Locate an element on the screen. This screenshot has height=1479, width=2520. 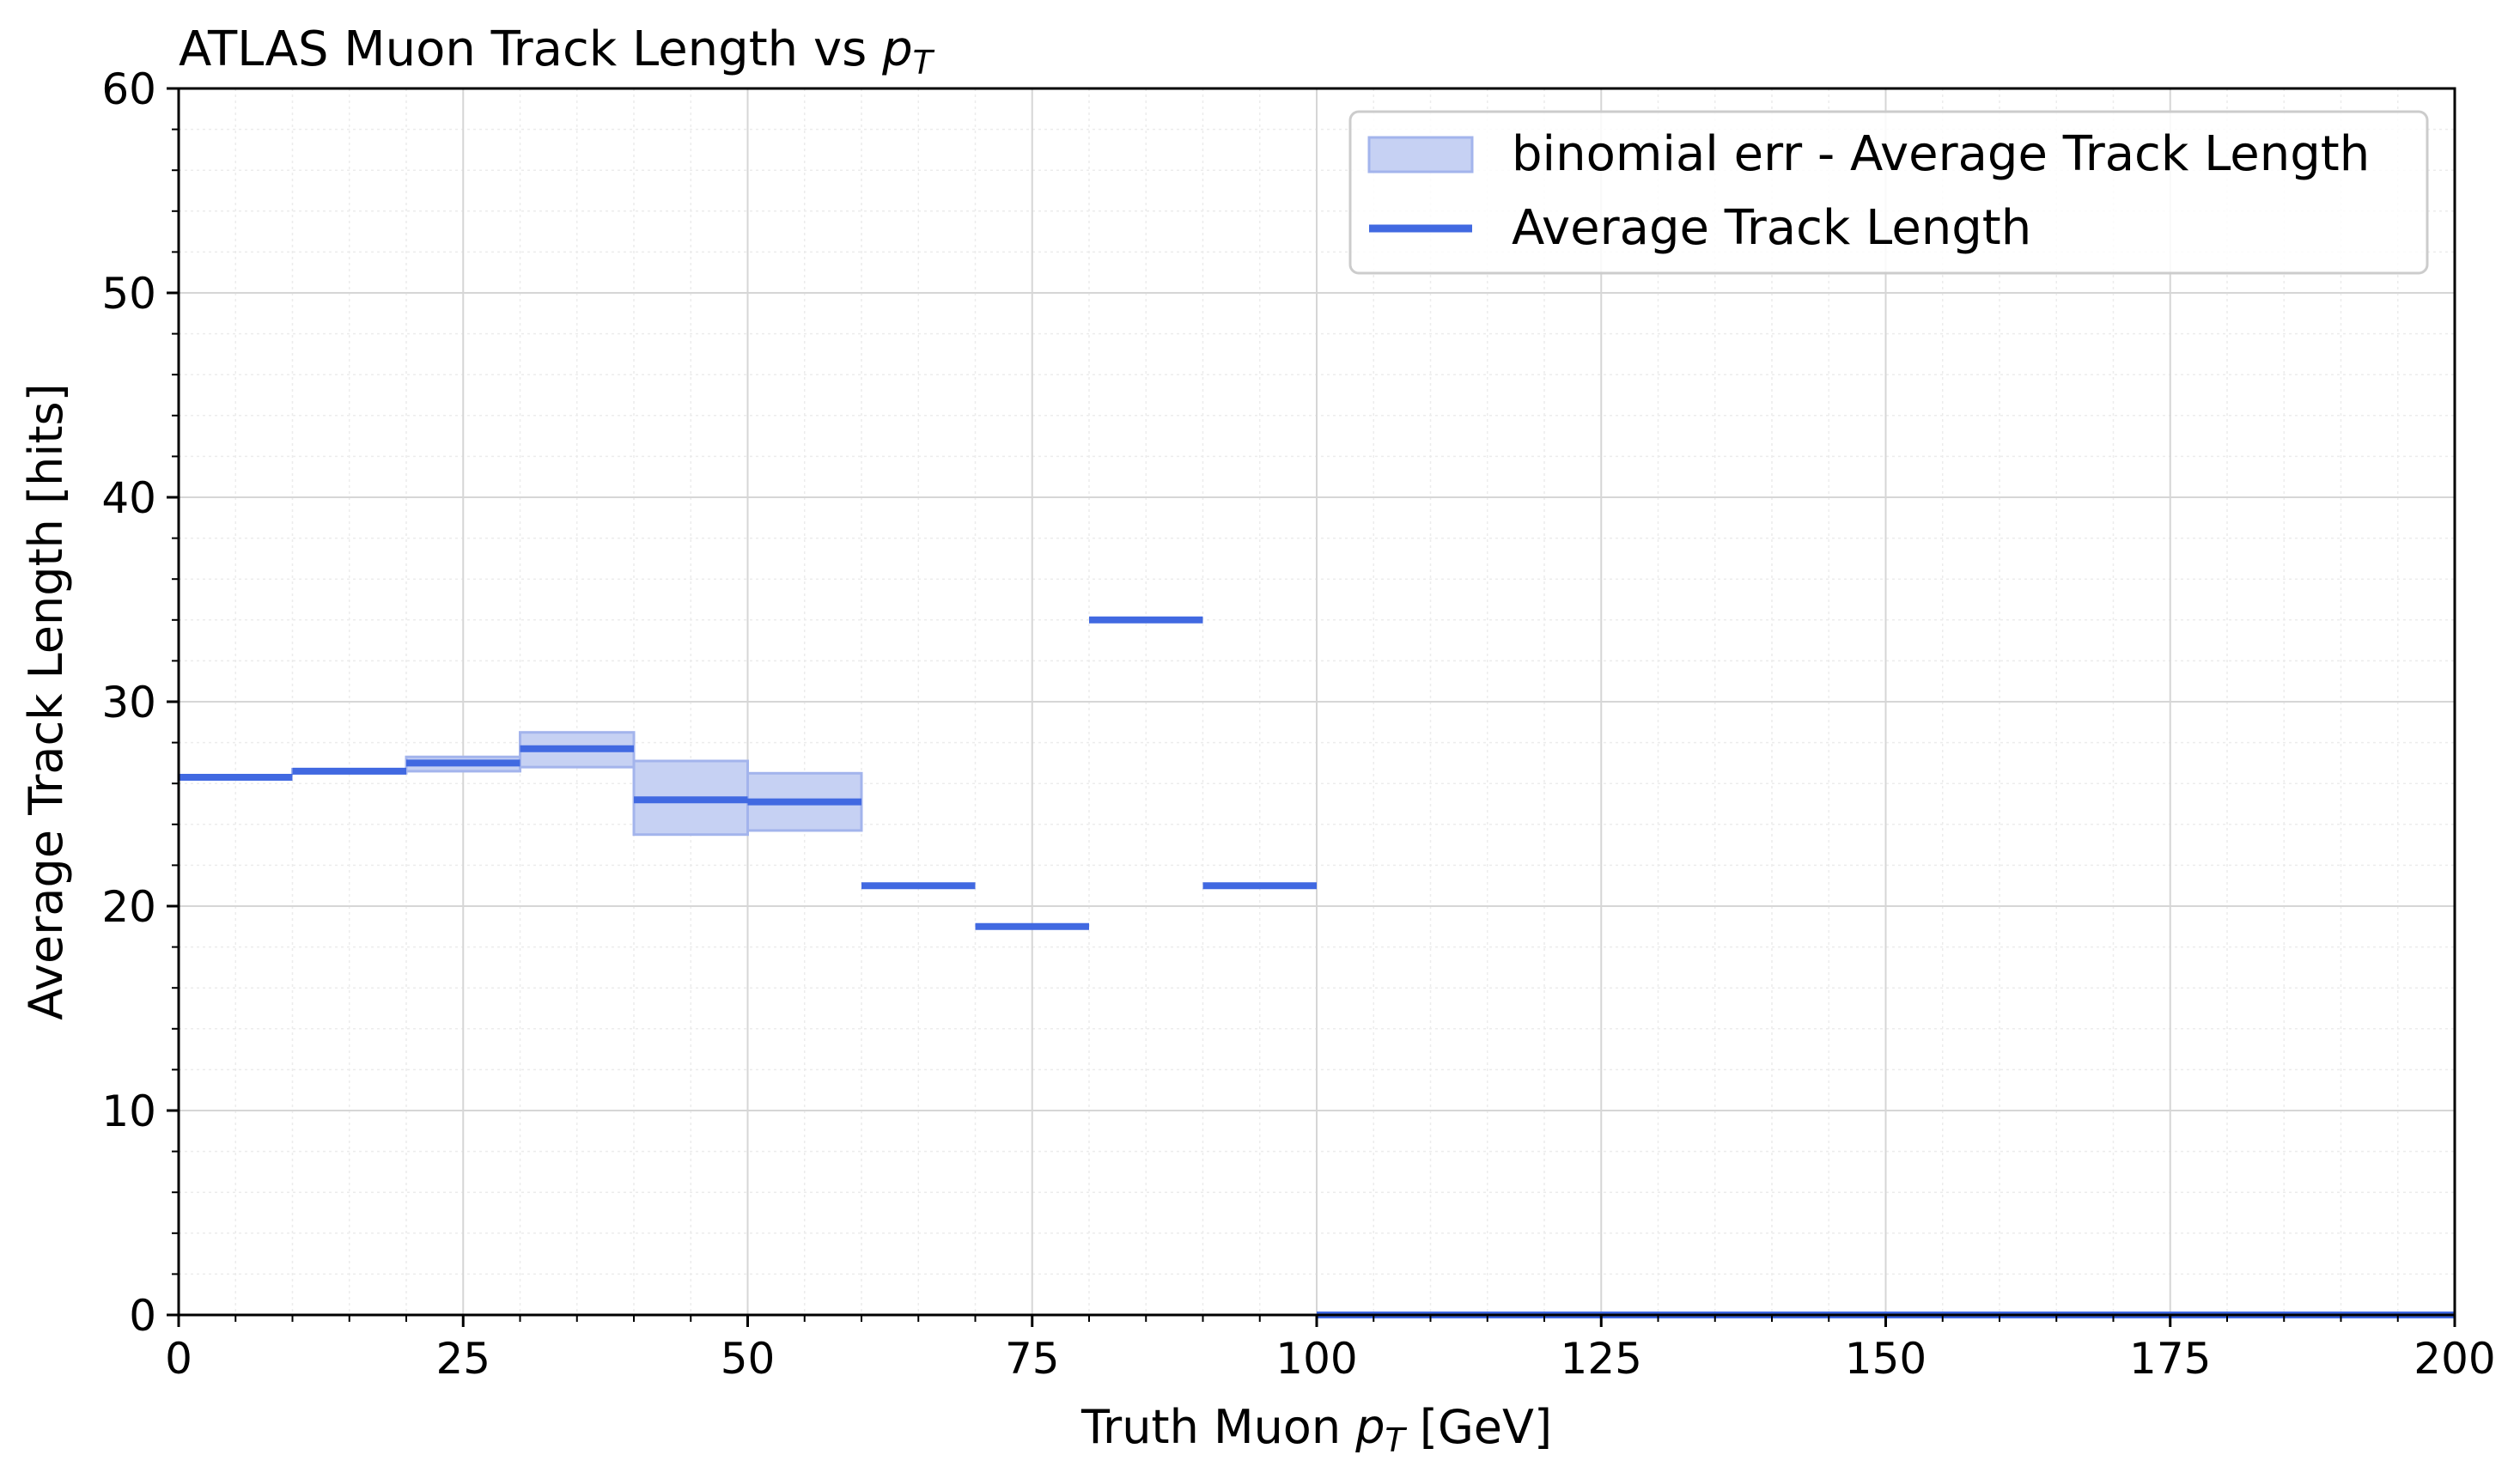
chart-title-math: p is located at coordinates (897, 49).